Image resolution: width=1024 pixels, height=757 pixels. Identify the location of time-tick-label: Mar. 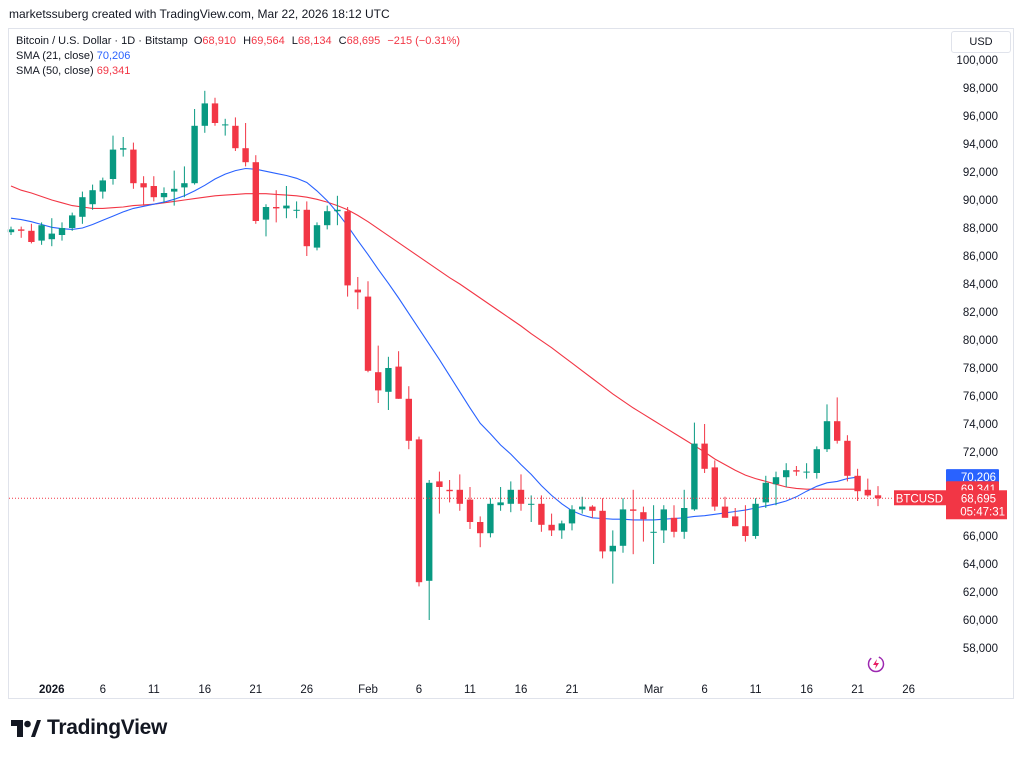
(654, 690).